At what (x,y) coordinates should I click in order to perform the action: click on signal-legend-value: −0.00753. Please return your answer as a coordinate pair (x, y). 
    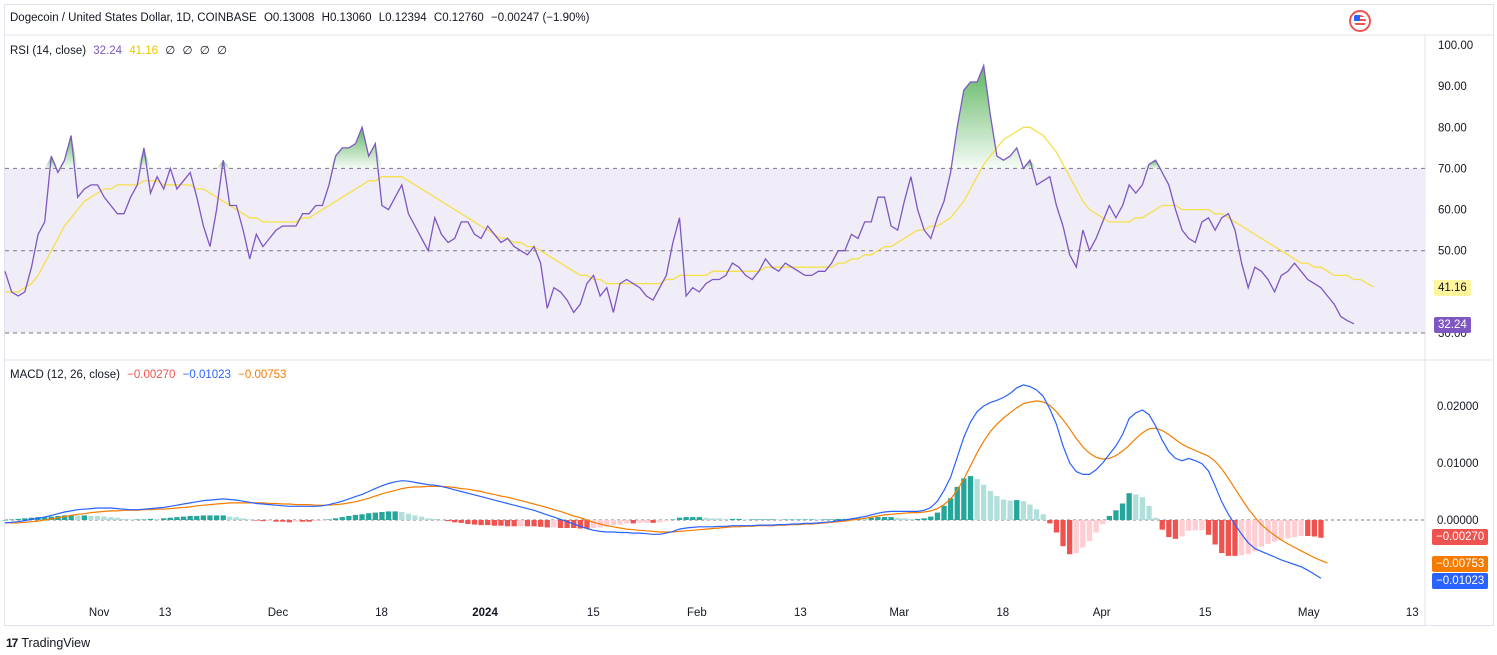
    Looking at the image, I should click on (262, 375).